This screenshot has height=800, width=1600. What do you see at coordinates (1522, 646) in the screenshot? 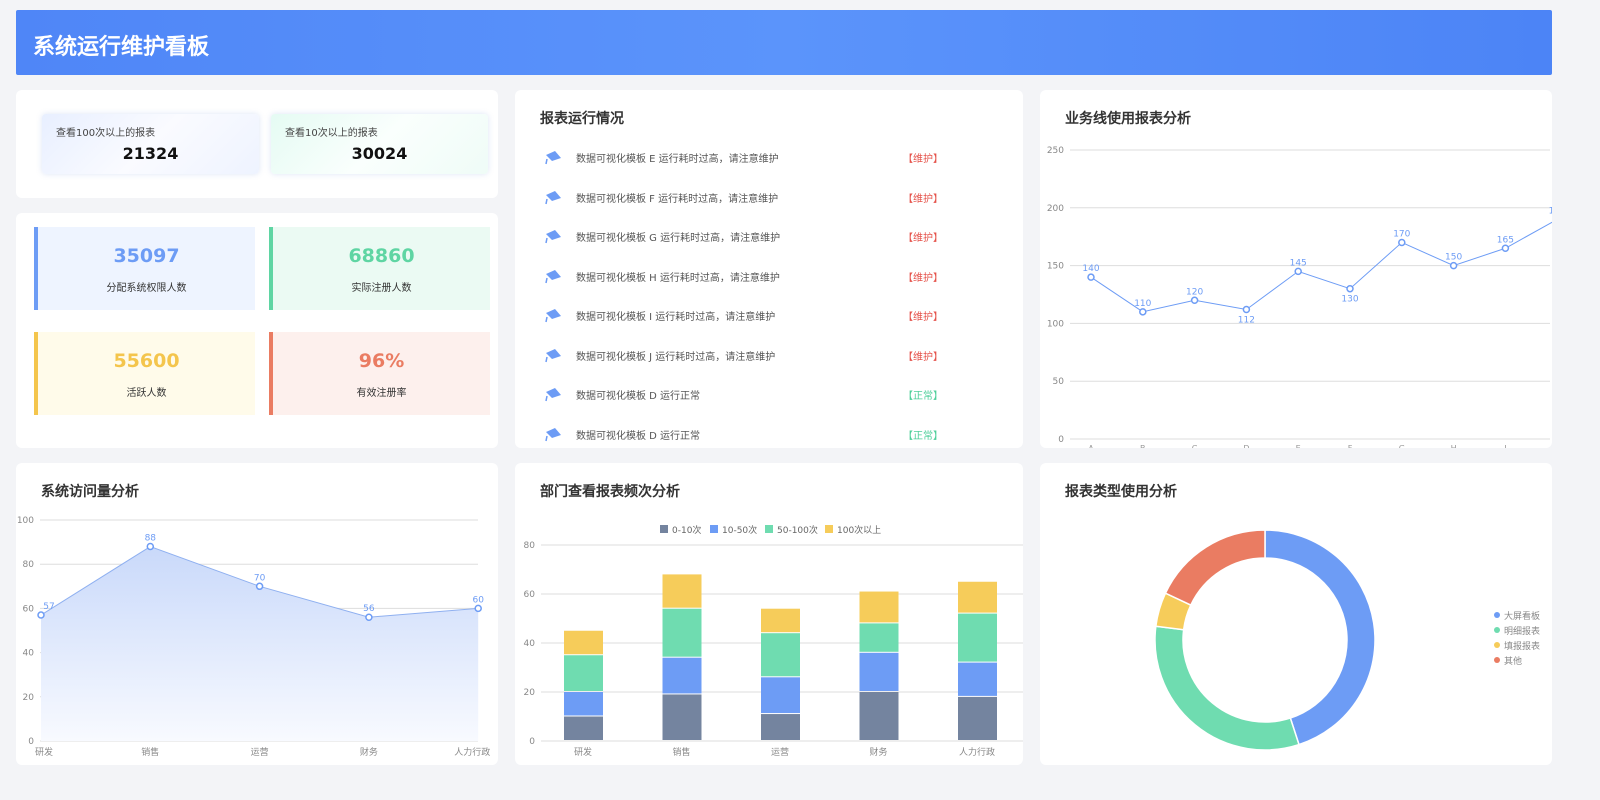
I see `legend-label: 填报报表` at bounding box center [1522, 646].